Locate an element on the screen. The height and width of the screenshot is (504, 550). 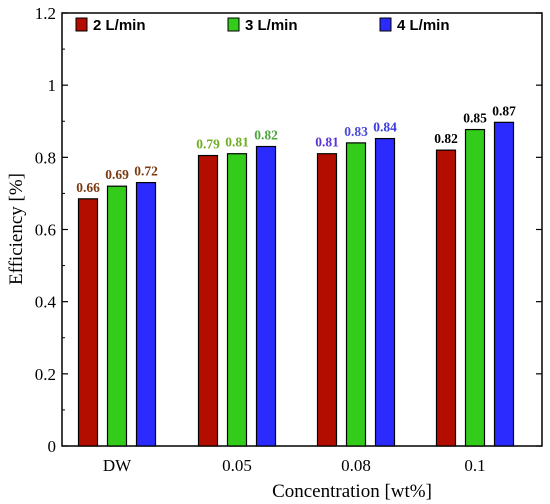
legend: 2 L/min 3 L/min 4 L/min is located at coordinates (262, 25).